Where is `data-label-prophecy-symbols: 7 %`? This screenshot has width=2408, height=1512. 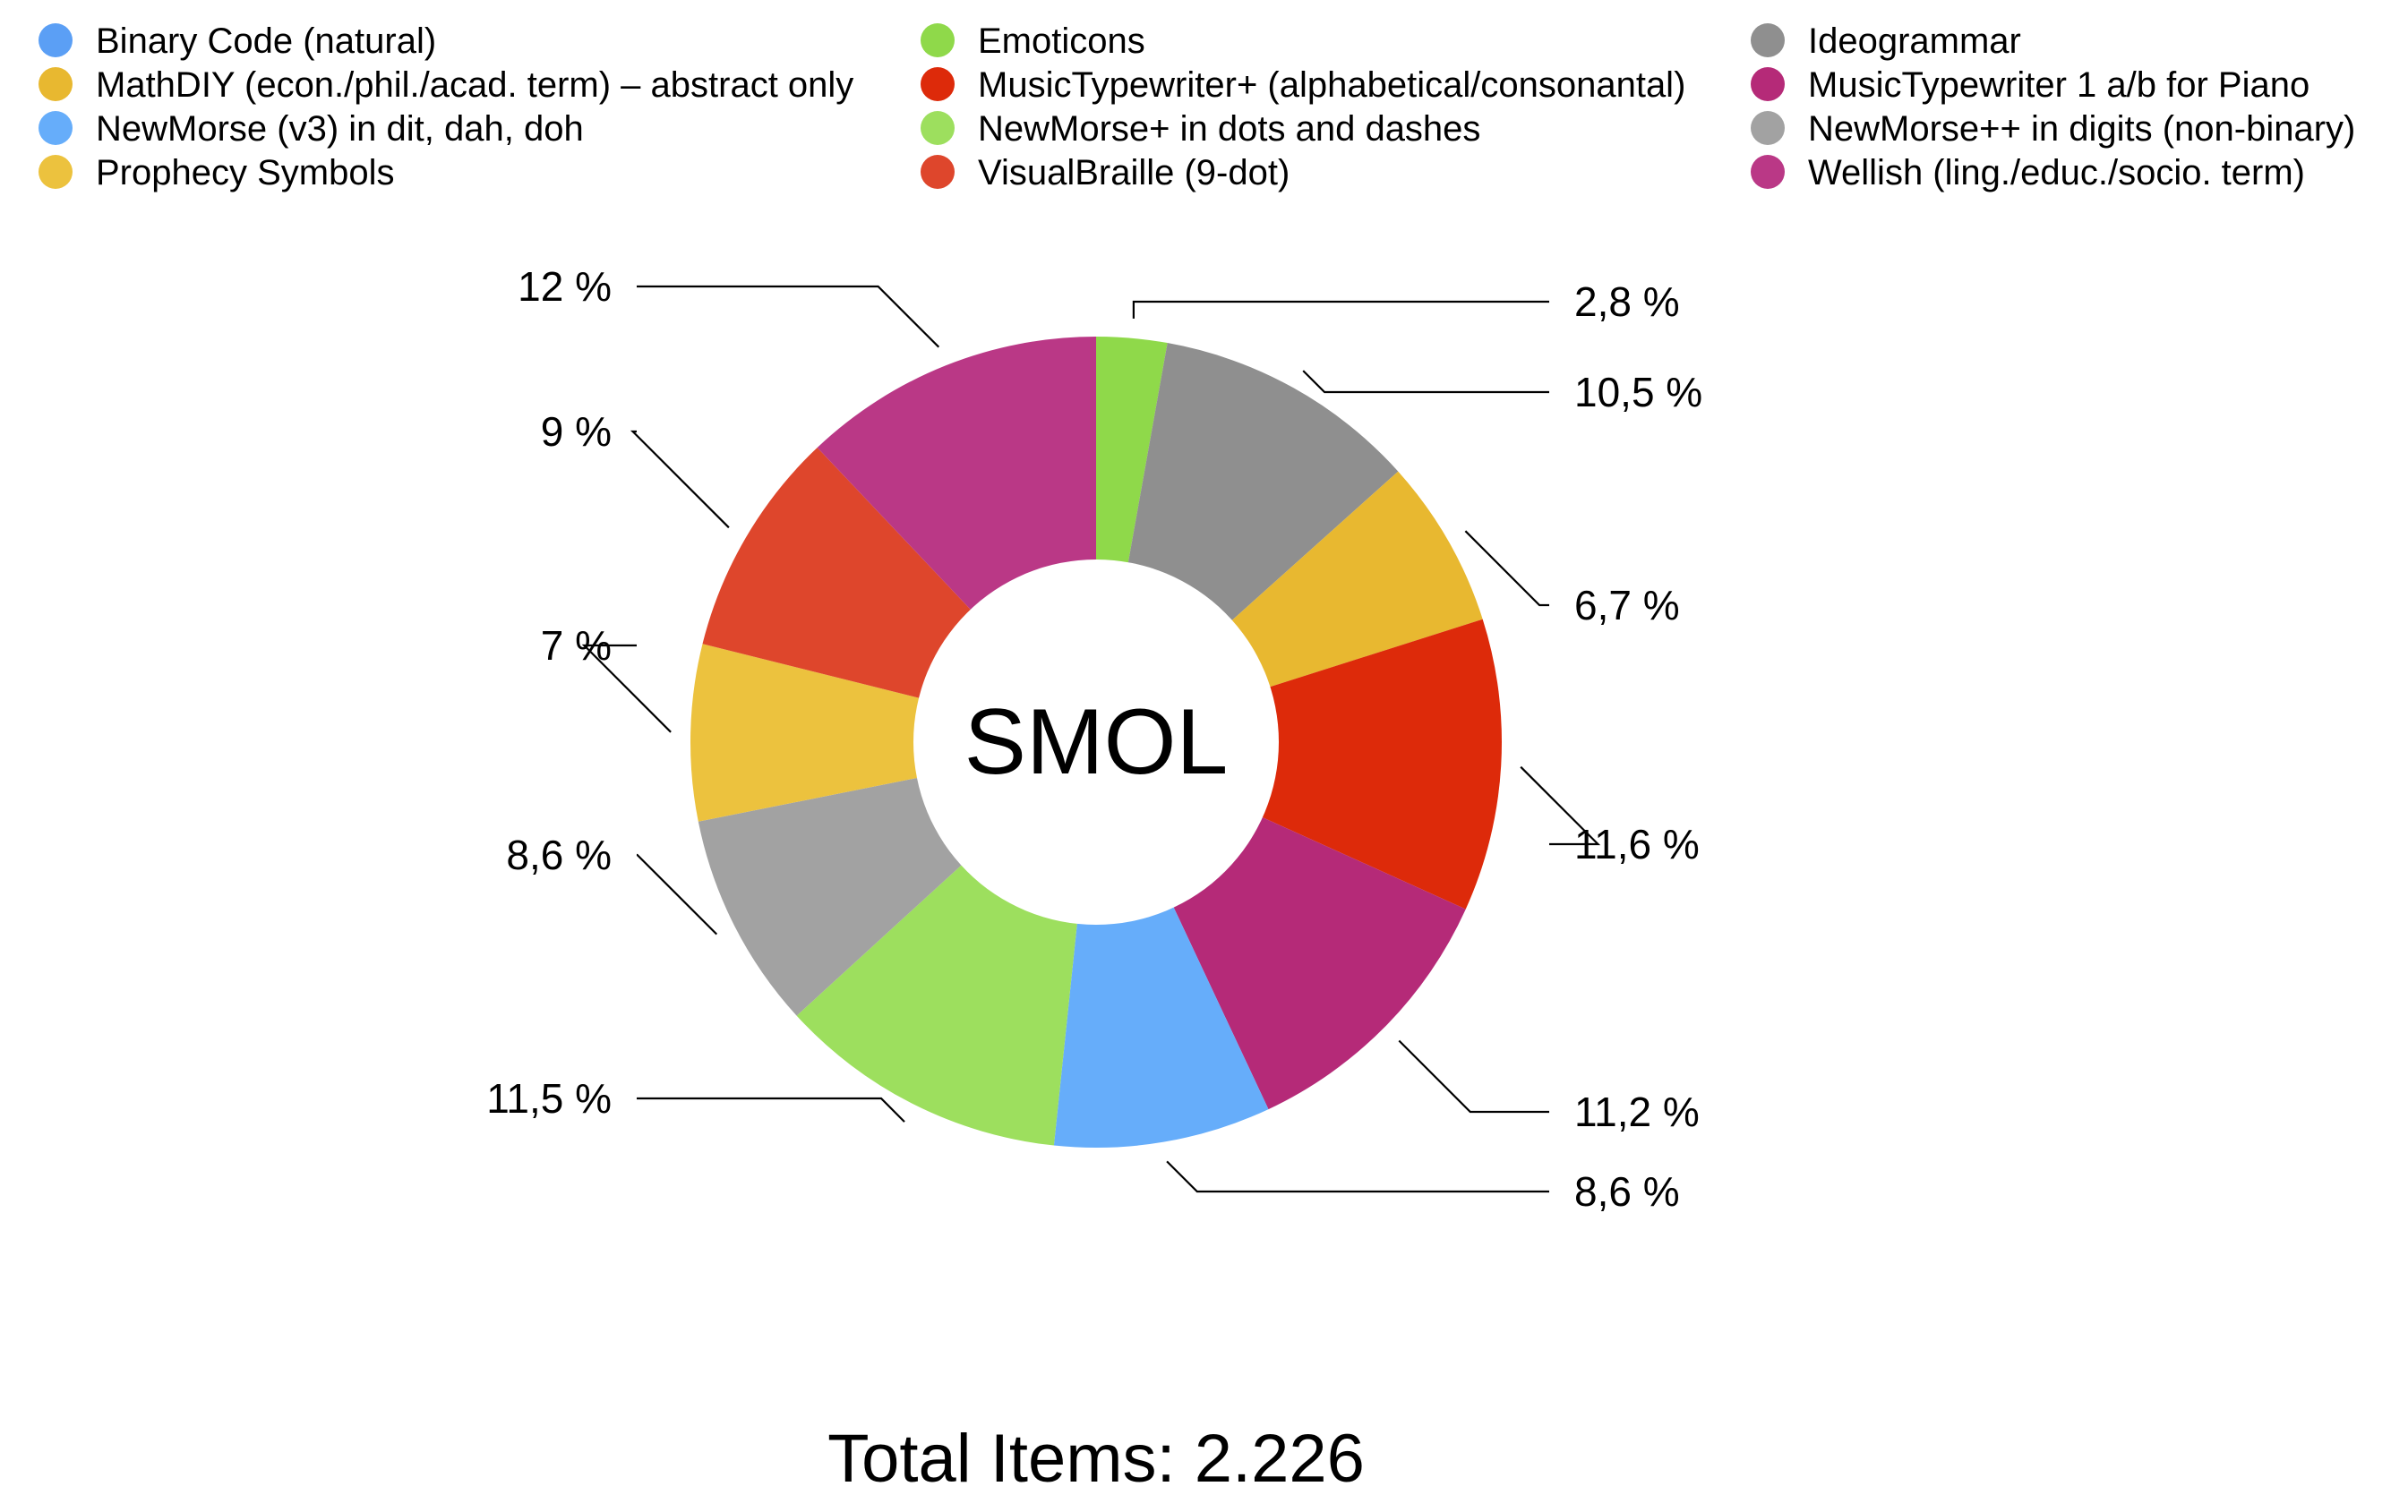 data-label-prophecy-symbols: 7 % is located at coordinates (576, 645).